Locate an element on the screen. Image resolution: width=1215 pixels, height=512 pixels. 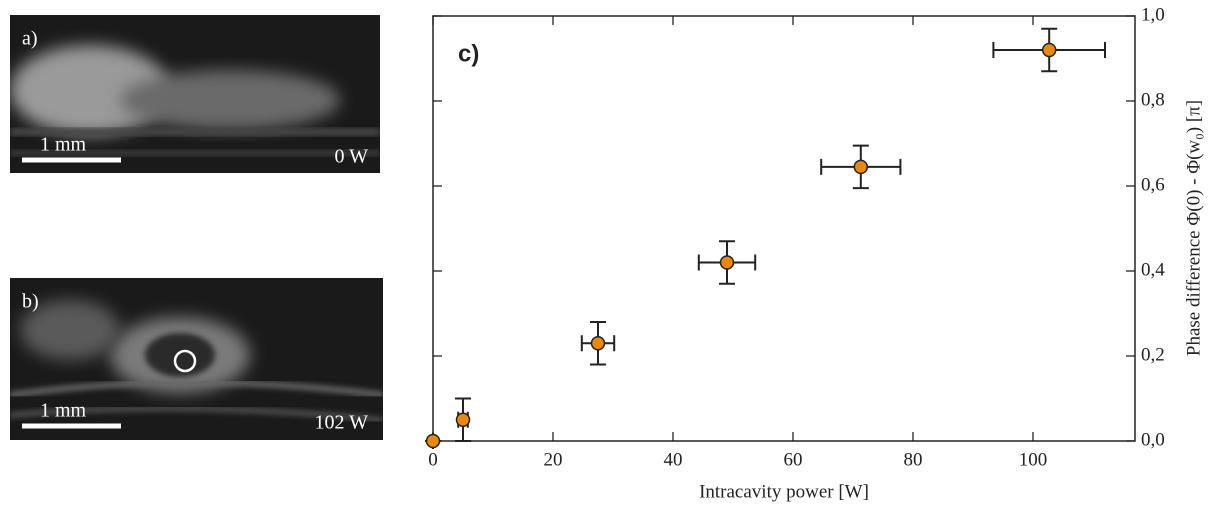
y-tick-label: 0,2 is located at coordinates (1153, 354).